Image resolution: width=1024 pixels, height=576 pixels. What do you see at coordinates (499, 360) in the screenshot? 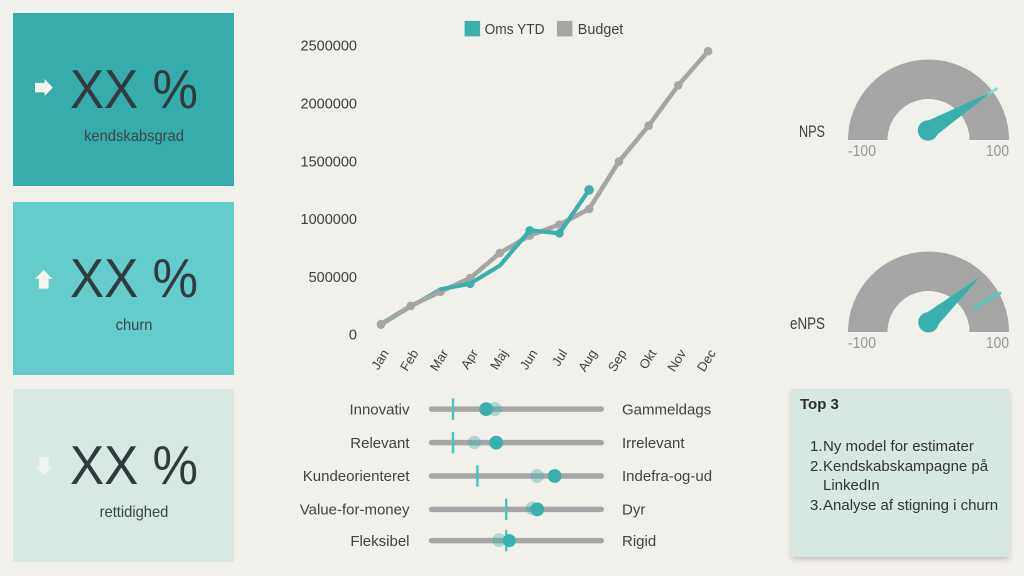
I see `svg-text: Maj` at bounding box center [499, 360].